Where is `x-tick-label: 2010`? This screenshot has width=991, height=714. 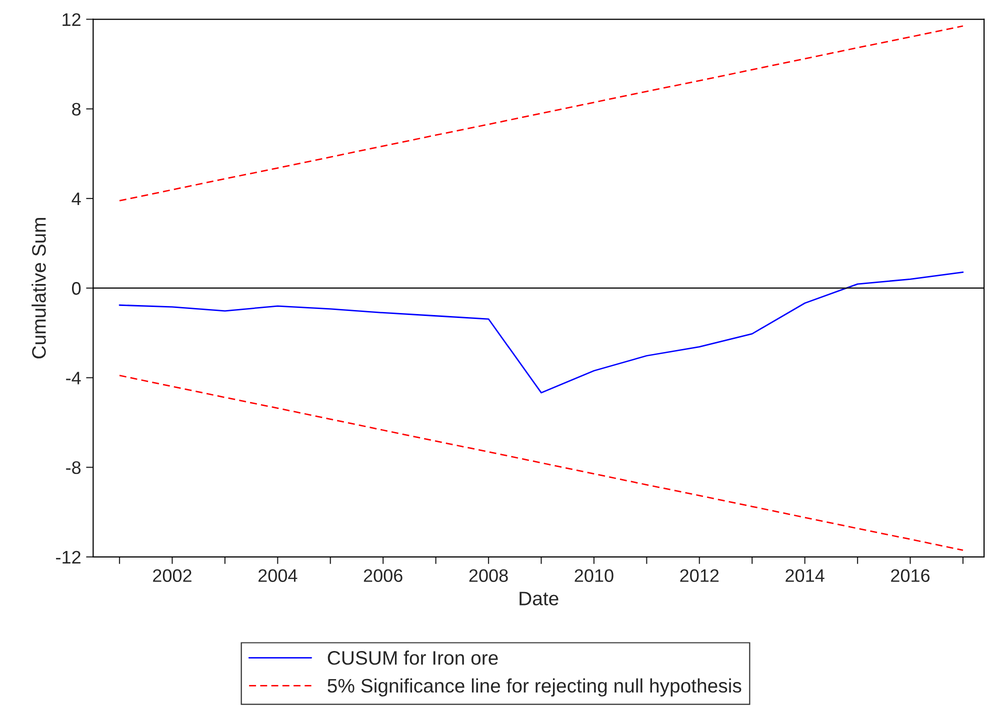
x-tick-label: 2010 is located at coordinates (594, 575).